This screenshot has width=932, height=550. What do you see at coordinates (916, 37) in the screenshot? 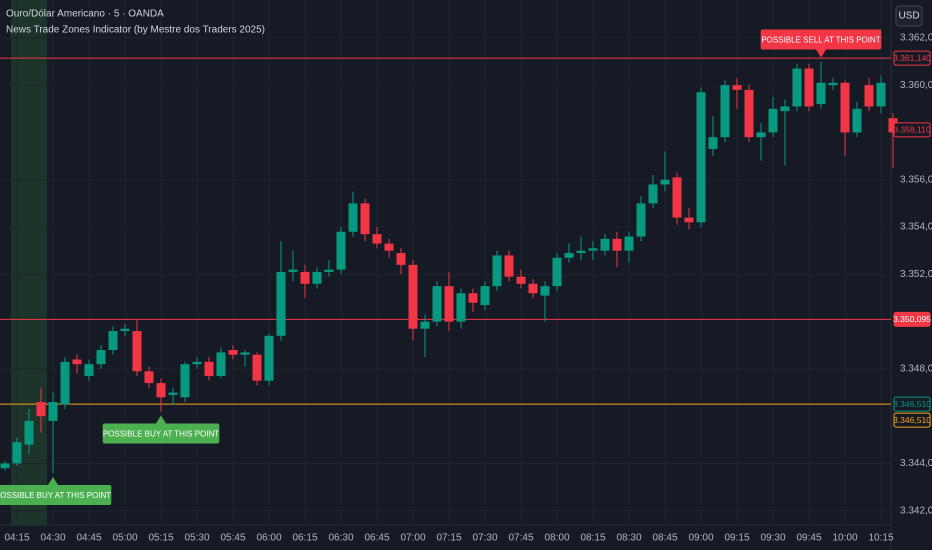
I see `y-tick-label: 3.362,000` at bounding box center [916, 37].